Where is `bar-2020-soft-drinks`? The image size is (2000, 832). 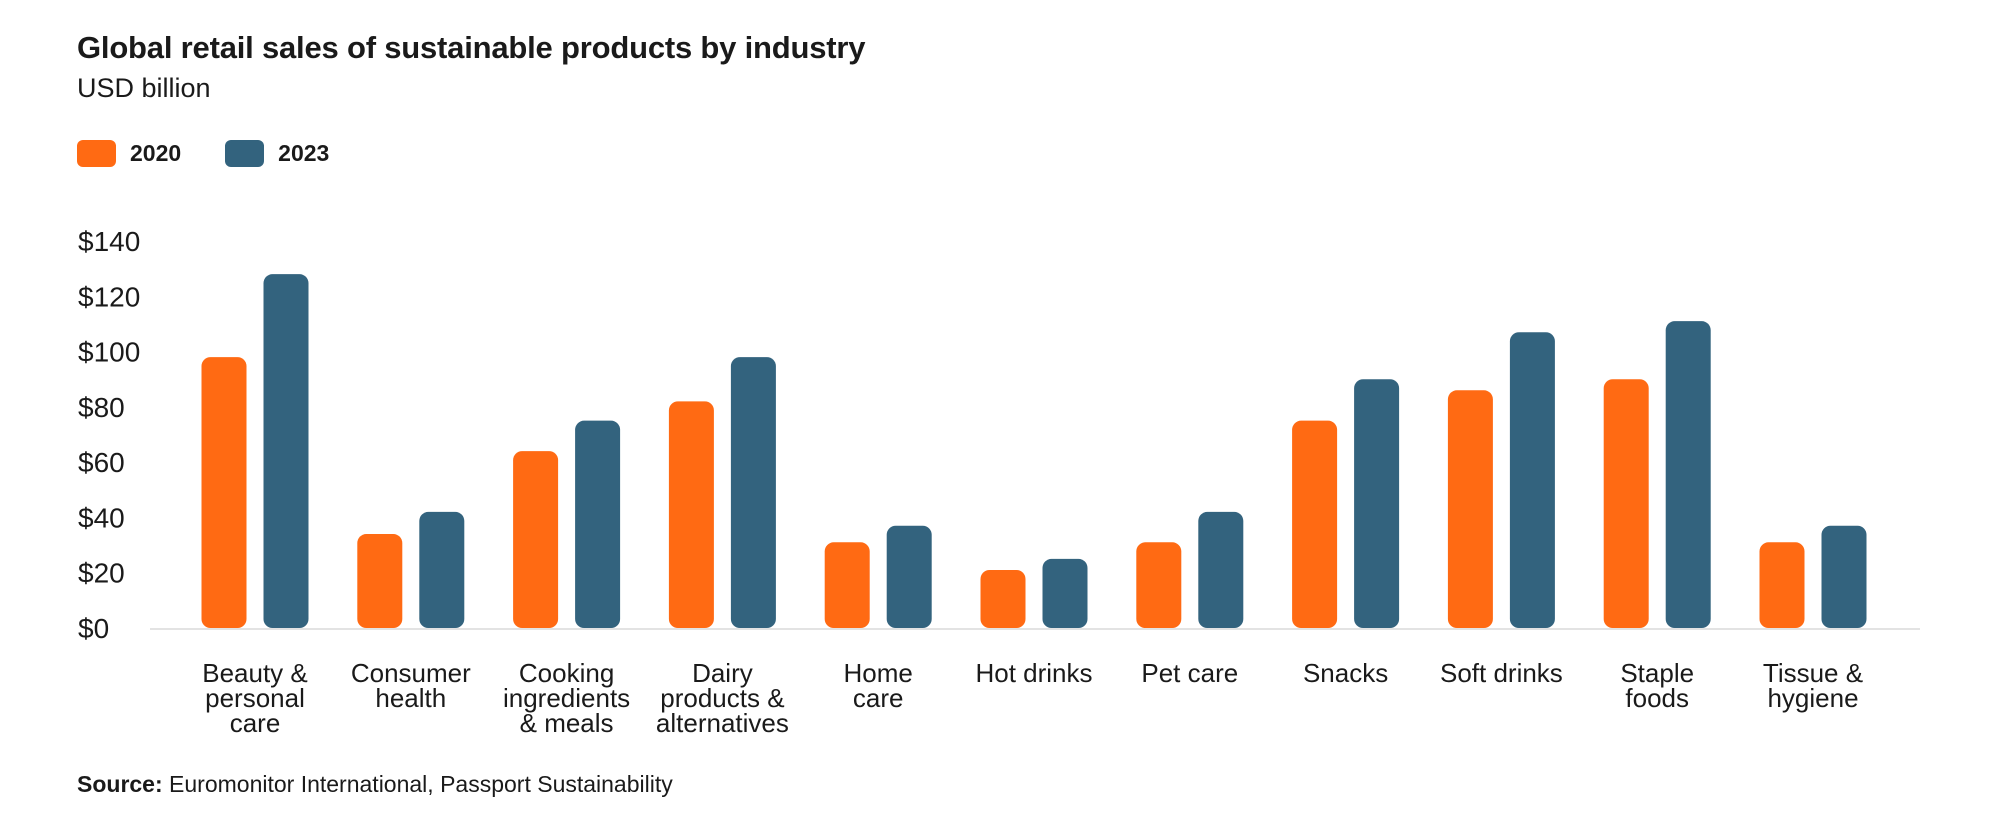 bar-2020-soft-drinks is located at coordinates (1470, 509).